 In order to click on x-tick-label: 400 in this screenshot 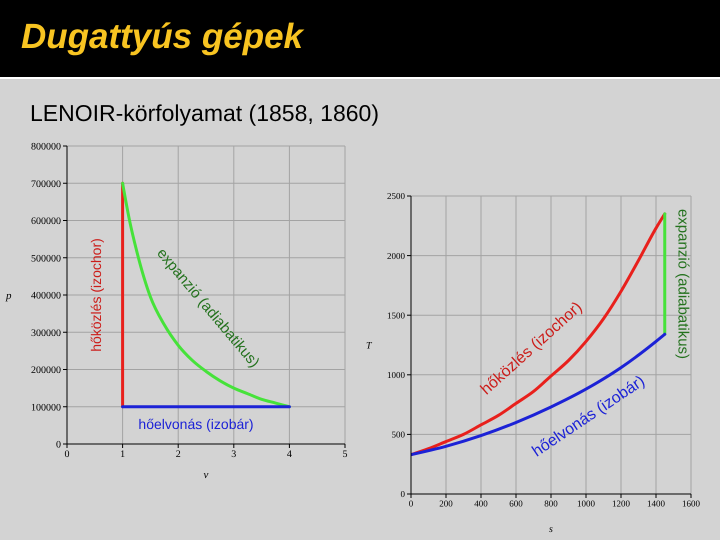, I will do `click(481, 503)`.